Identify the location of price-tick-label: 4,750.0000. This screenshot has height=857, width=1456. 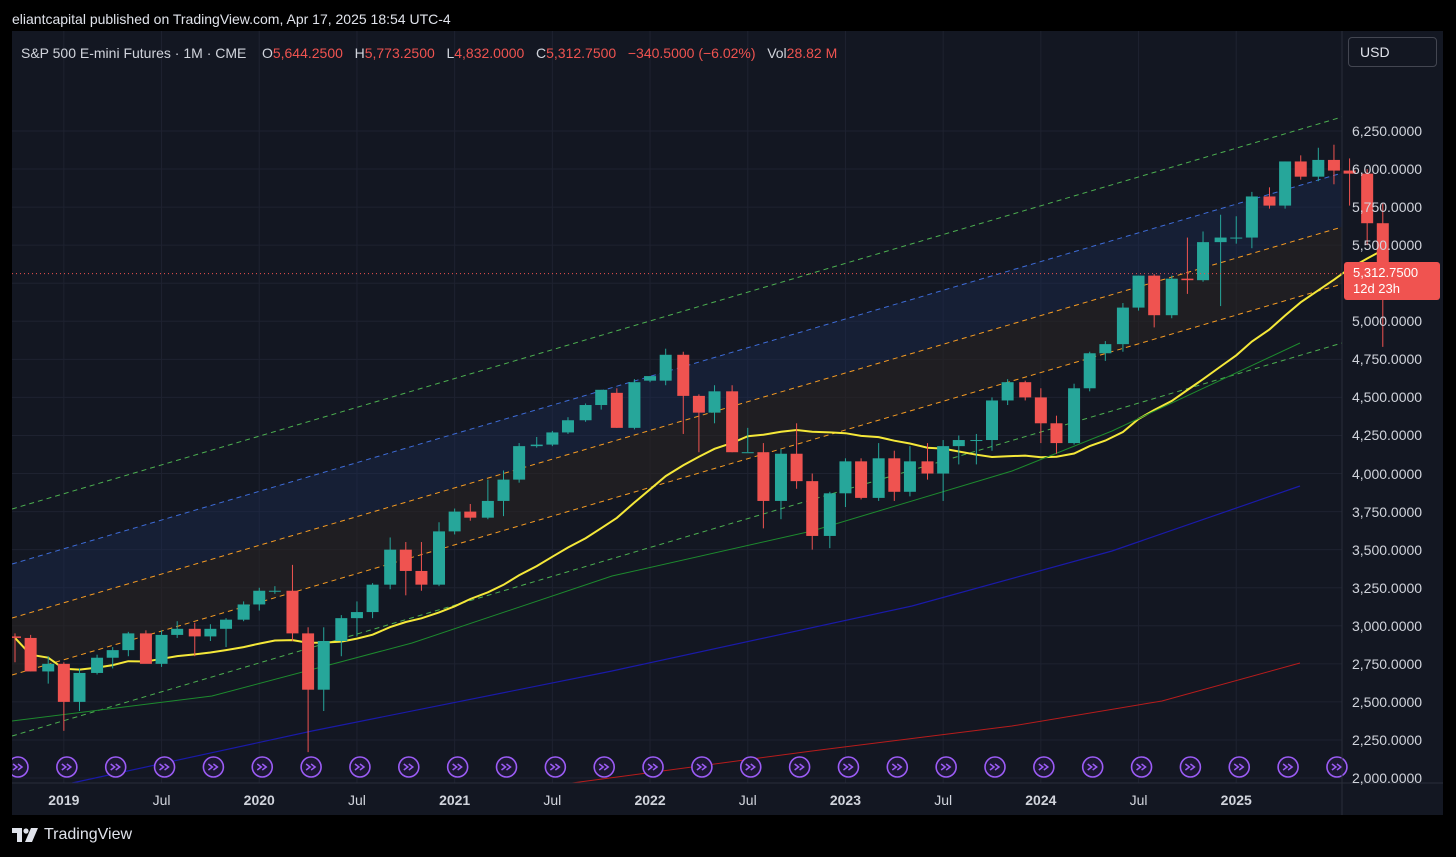
(1387, 359).